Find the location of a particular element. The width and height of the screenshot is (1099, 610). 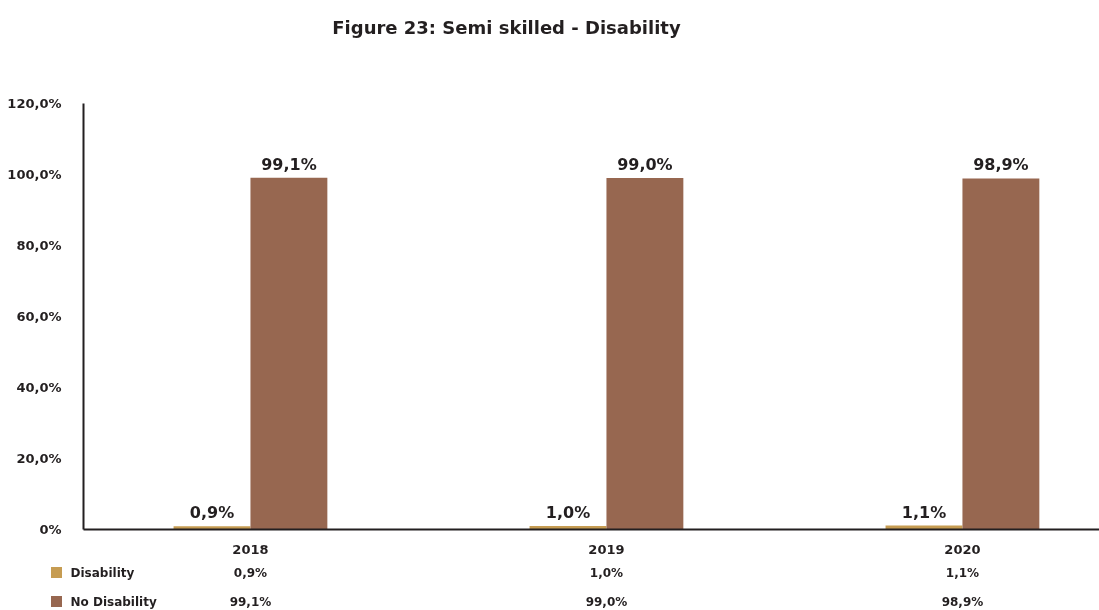

text: 99,0% is located at coordinates (645, 165).